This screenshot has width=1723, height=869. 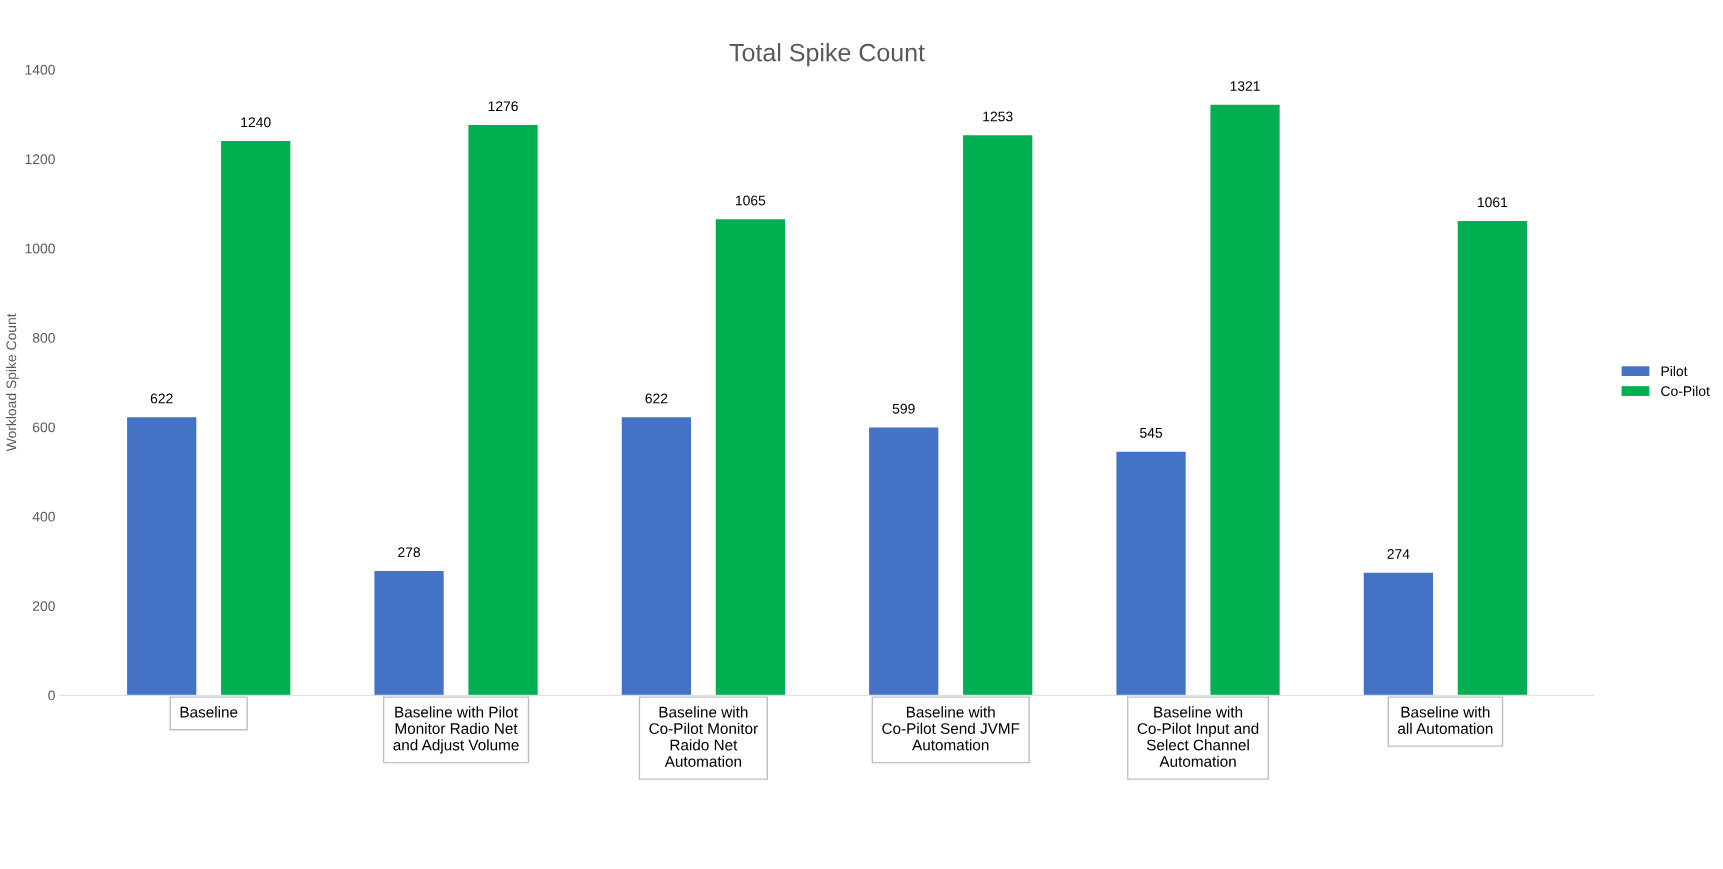 I want to click on data-label: 599, so click(x=903, y=408).